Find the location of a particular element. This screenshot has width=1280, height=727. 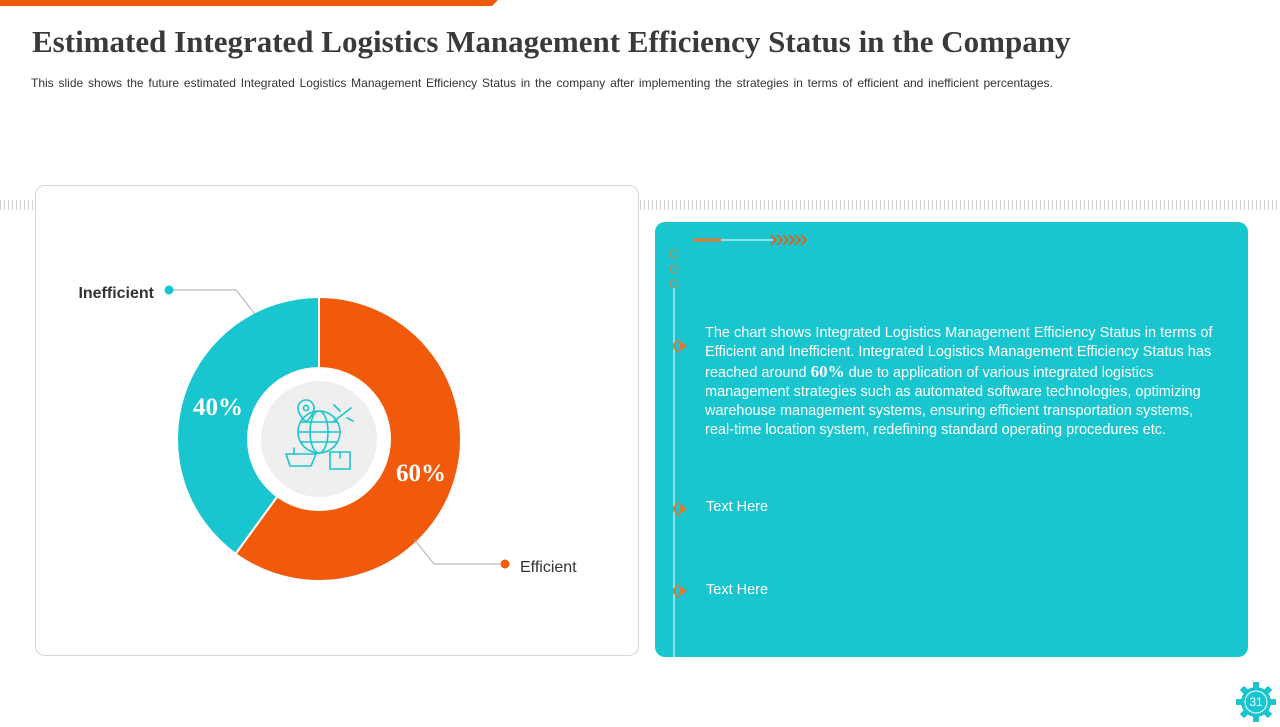

page-number: 31 is located at coordinates (1256, 702).